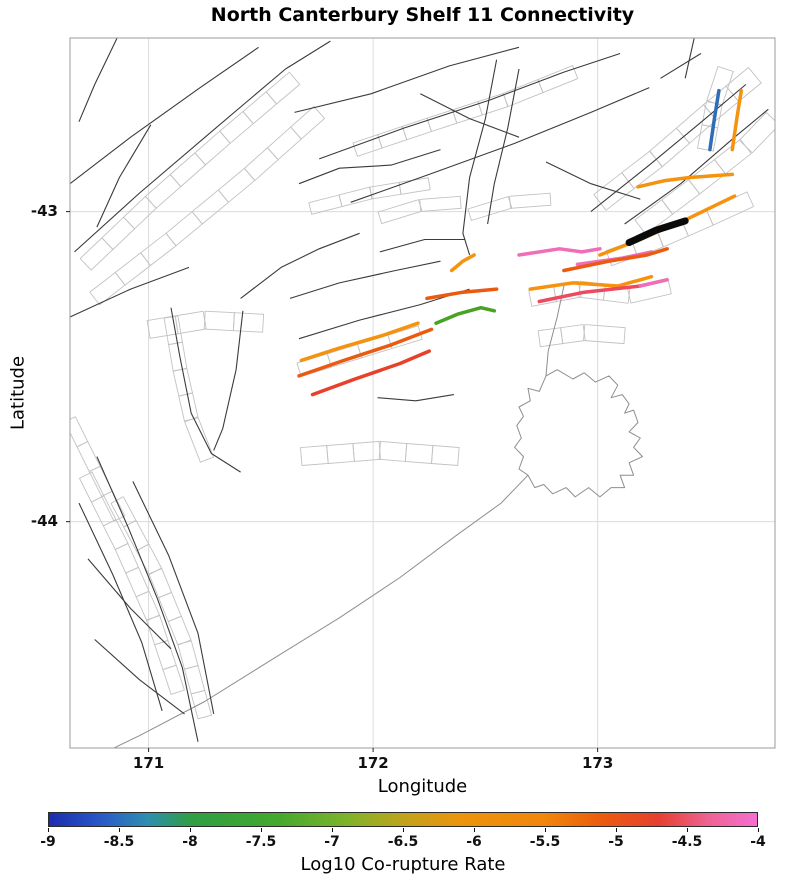 Image resolution: width=800 pixels, height=893 pixels. Describe the element at coordinates (737, 120) in the screenshot. I see `rupture-orange-ne` at that location.